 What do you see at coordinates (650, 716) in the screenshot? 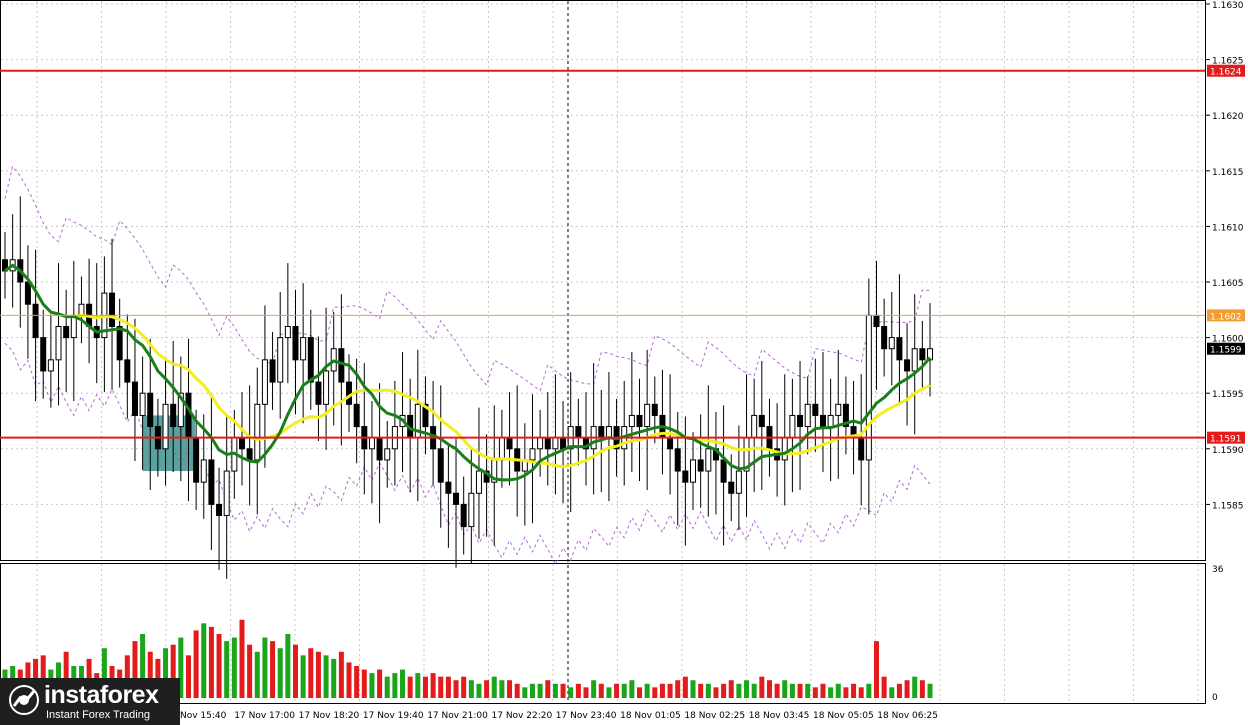
I see `time-tick-label: 18 Nov 01:05` at bounding box center [650, 716].